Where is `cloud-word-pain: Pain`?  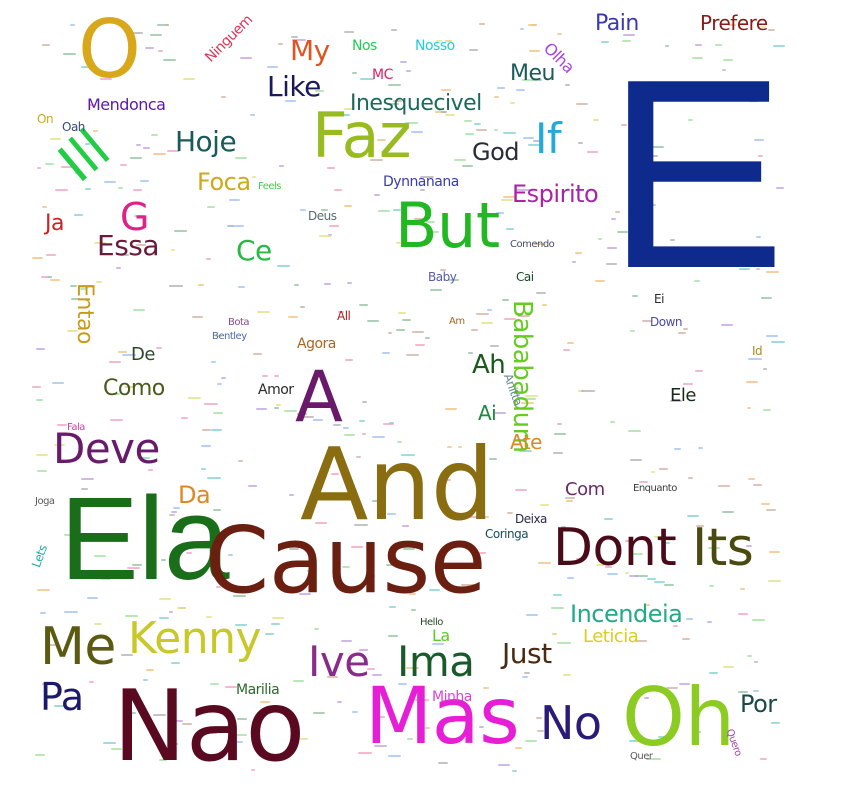
cloud-word-pain: Pain is located at coordinates (617, 23).